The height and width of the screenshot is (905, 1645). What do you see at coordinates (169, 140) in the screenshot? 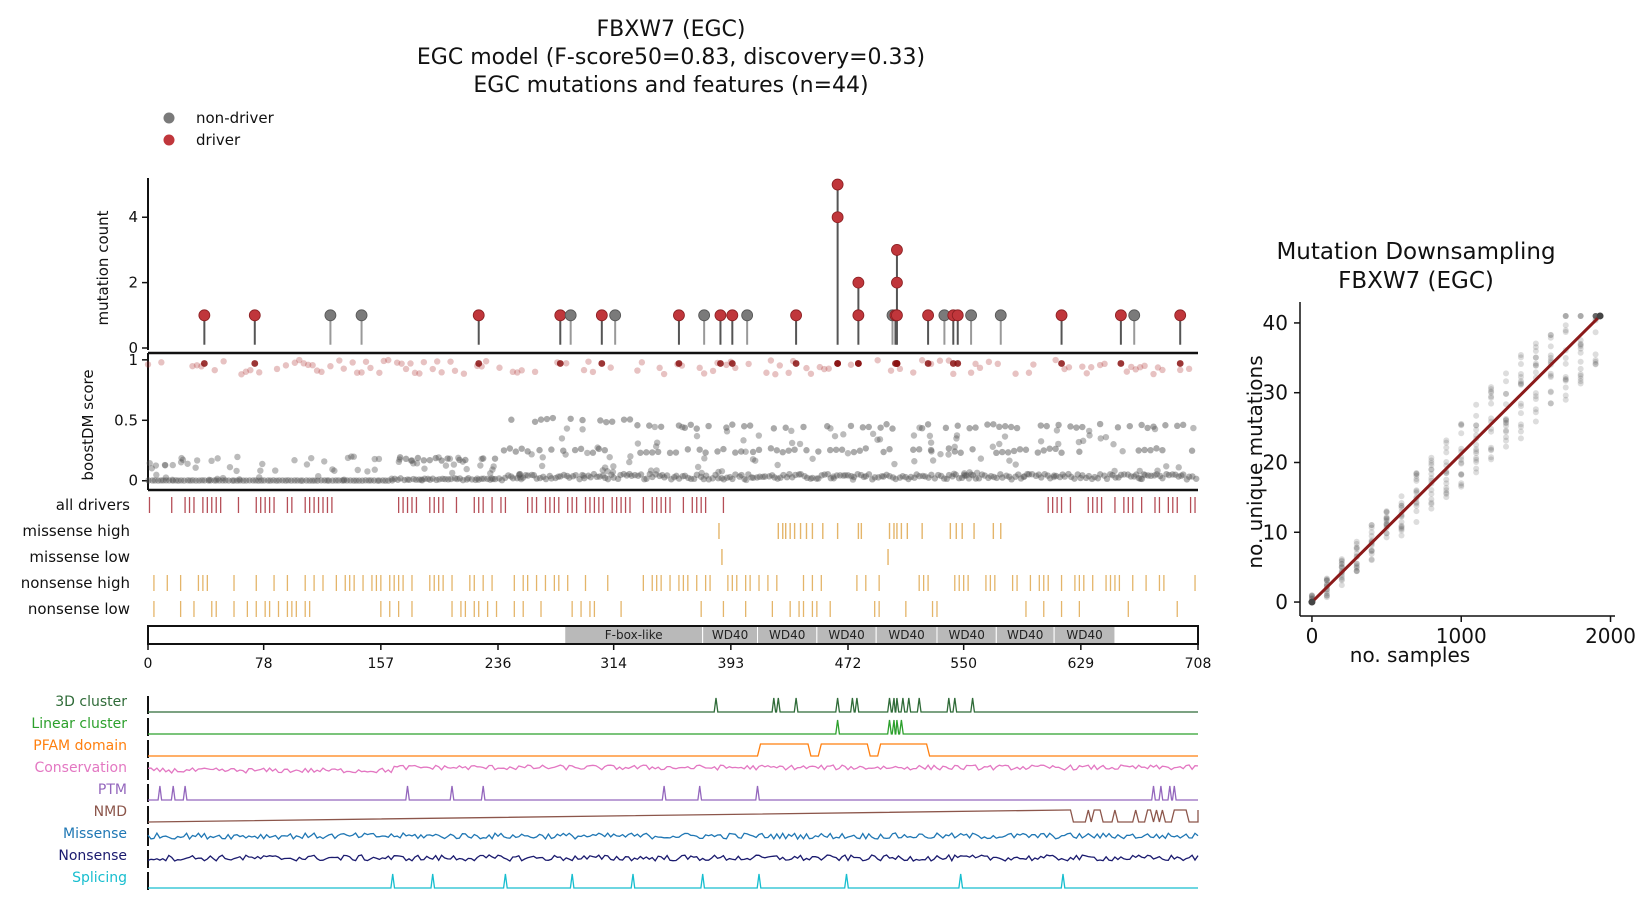
I see `legend-marker-driver` at bounding box center [169, 140].